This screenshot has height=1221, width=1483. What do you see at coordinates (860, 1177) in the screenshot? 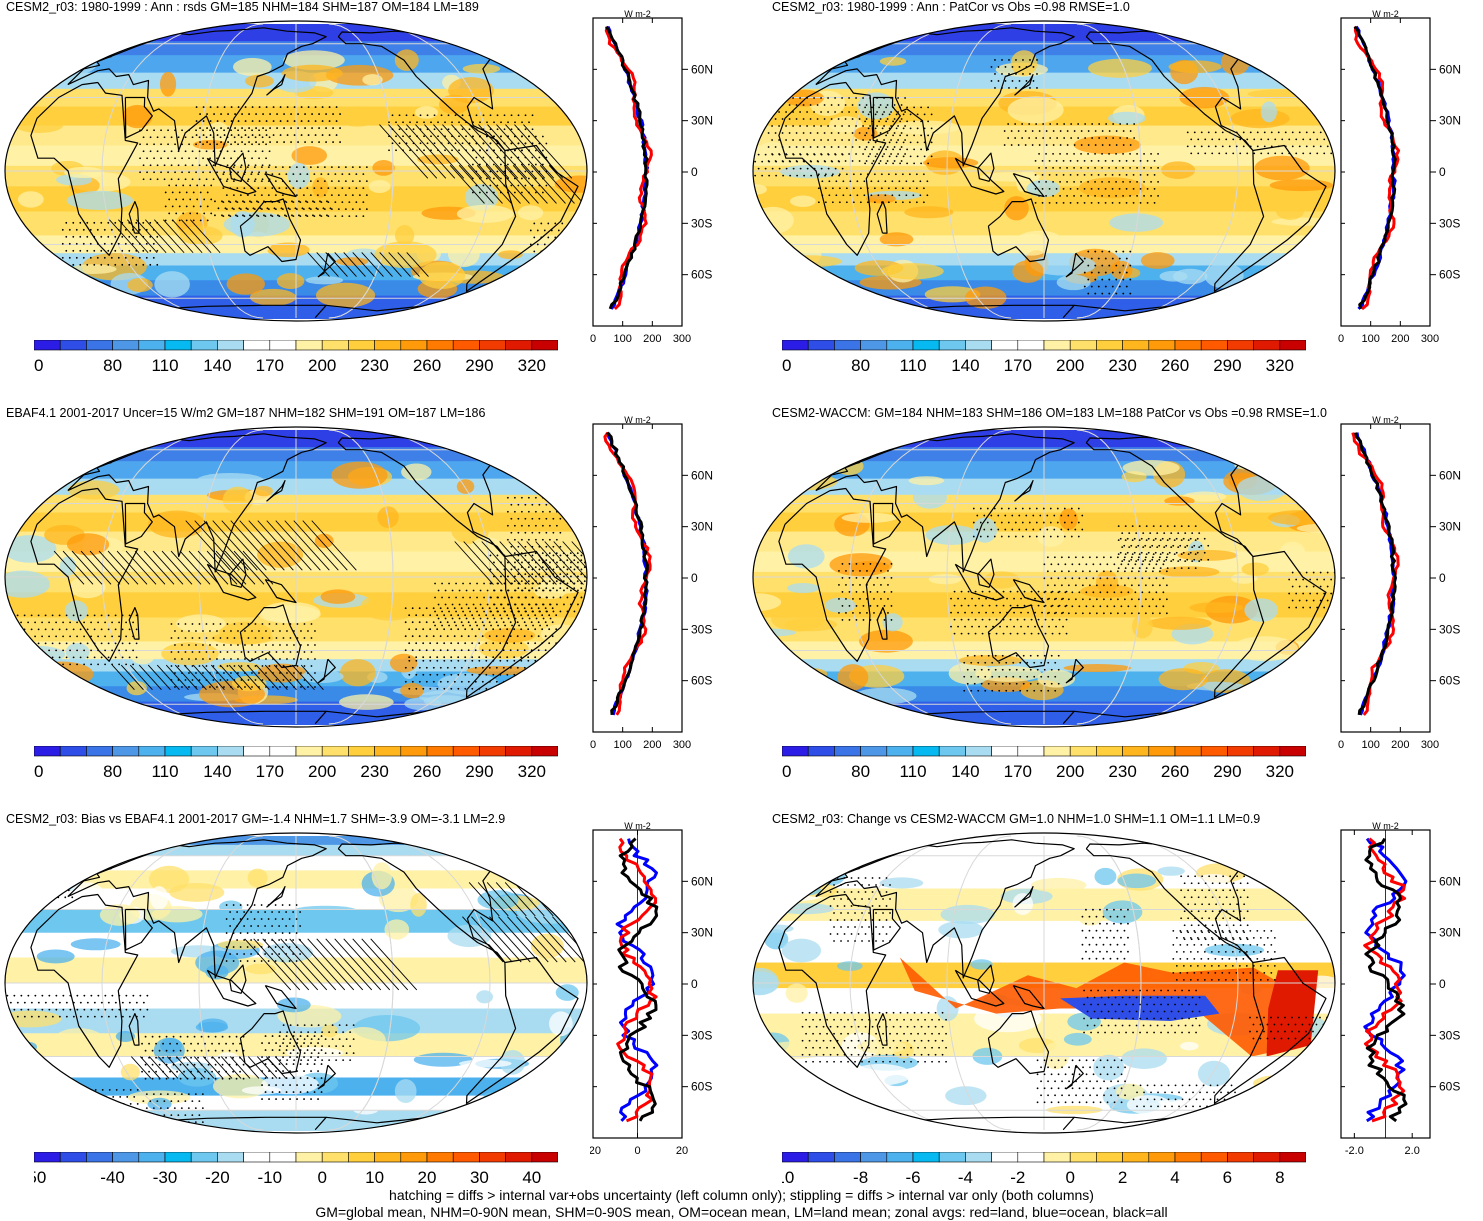
I see `colorbar-tick-label: -8` at bounding box center [860, 1177].